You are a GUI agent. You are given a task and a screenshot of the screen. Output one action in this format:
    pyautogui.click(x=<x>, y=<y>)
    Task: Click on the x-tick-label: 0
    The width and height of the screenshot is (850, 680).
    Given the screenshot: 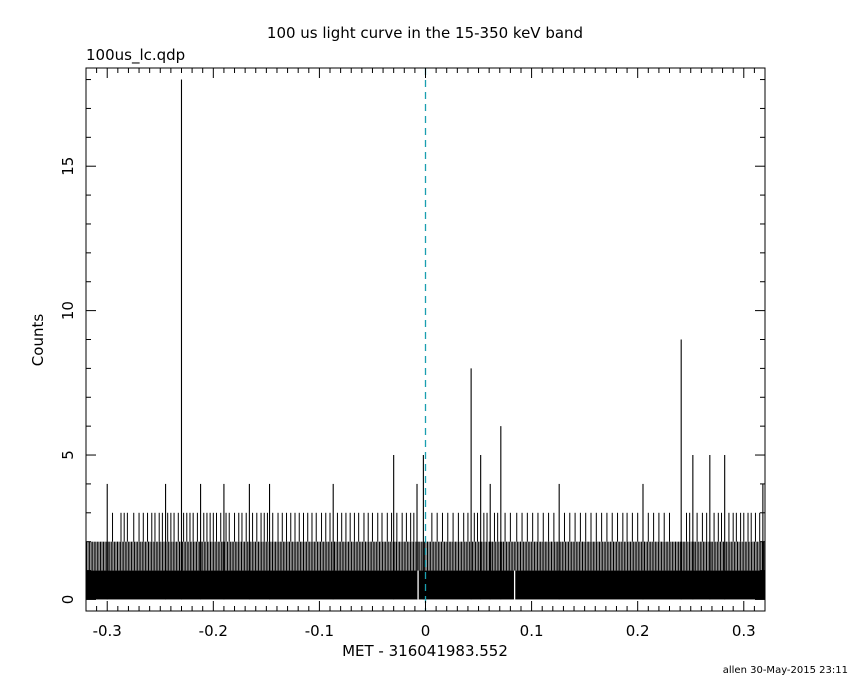 What is the action you would take?
    pyautogui.click(x=426, y=631)
    